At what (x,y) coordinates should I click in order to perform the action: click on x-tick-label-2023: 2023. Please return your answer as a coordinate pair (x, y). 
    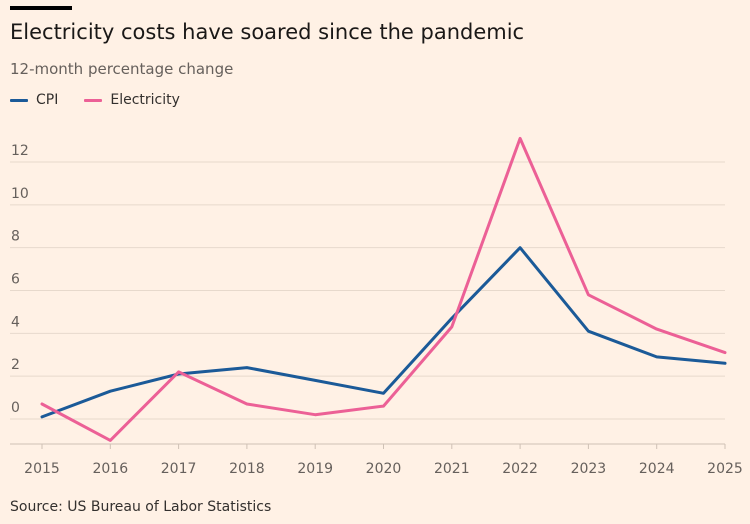
    Looking at the image, I should click on (589, 469).